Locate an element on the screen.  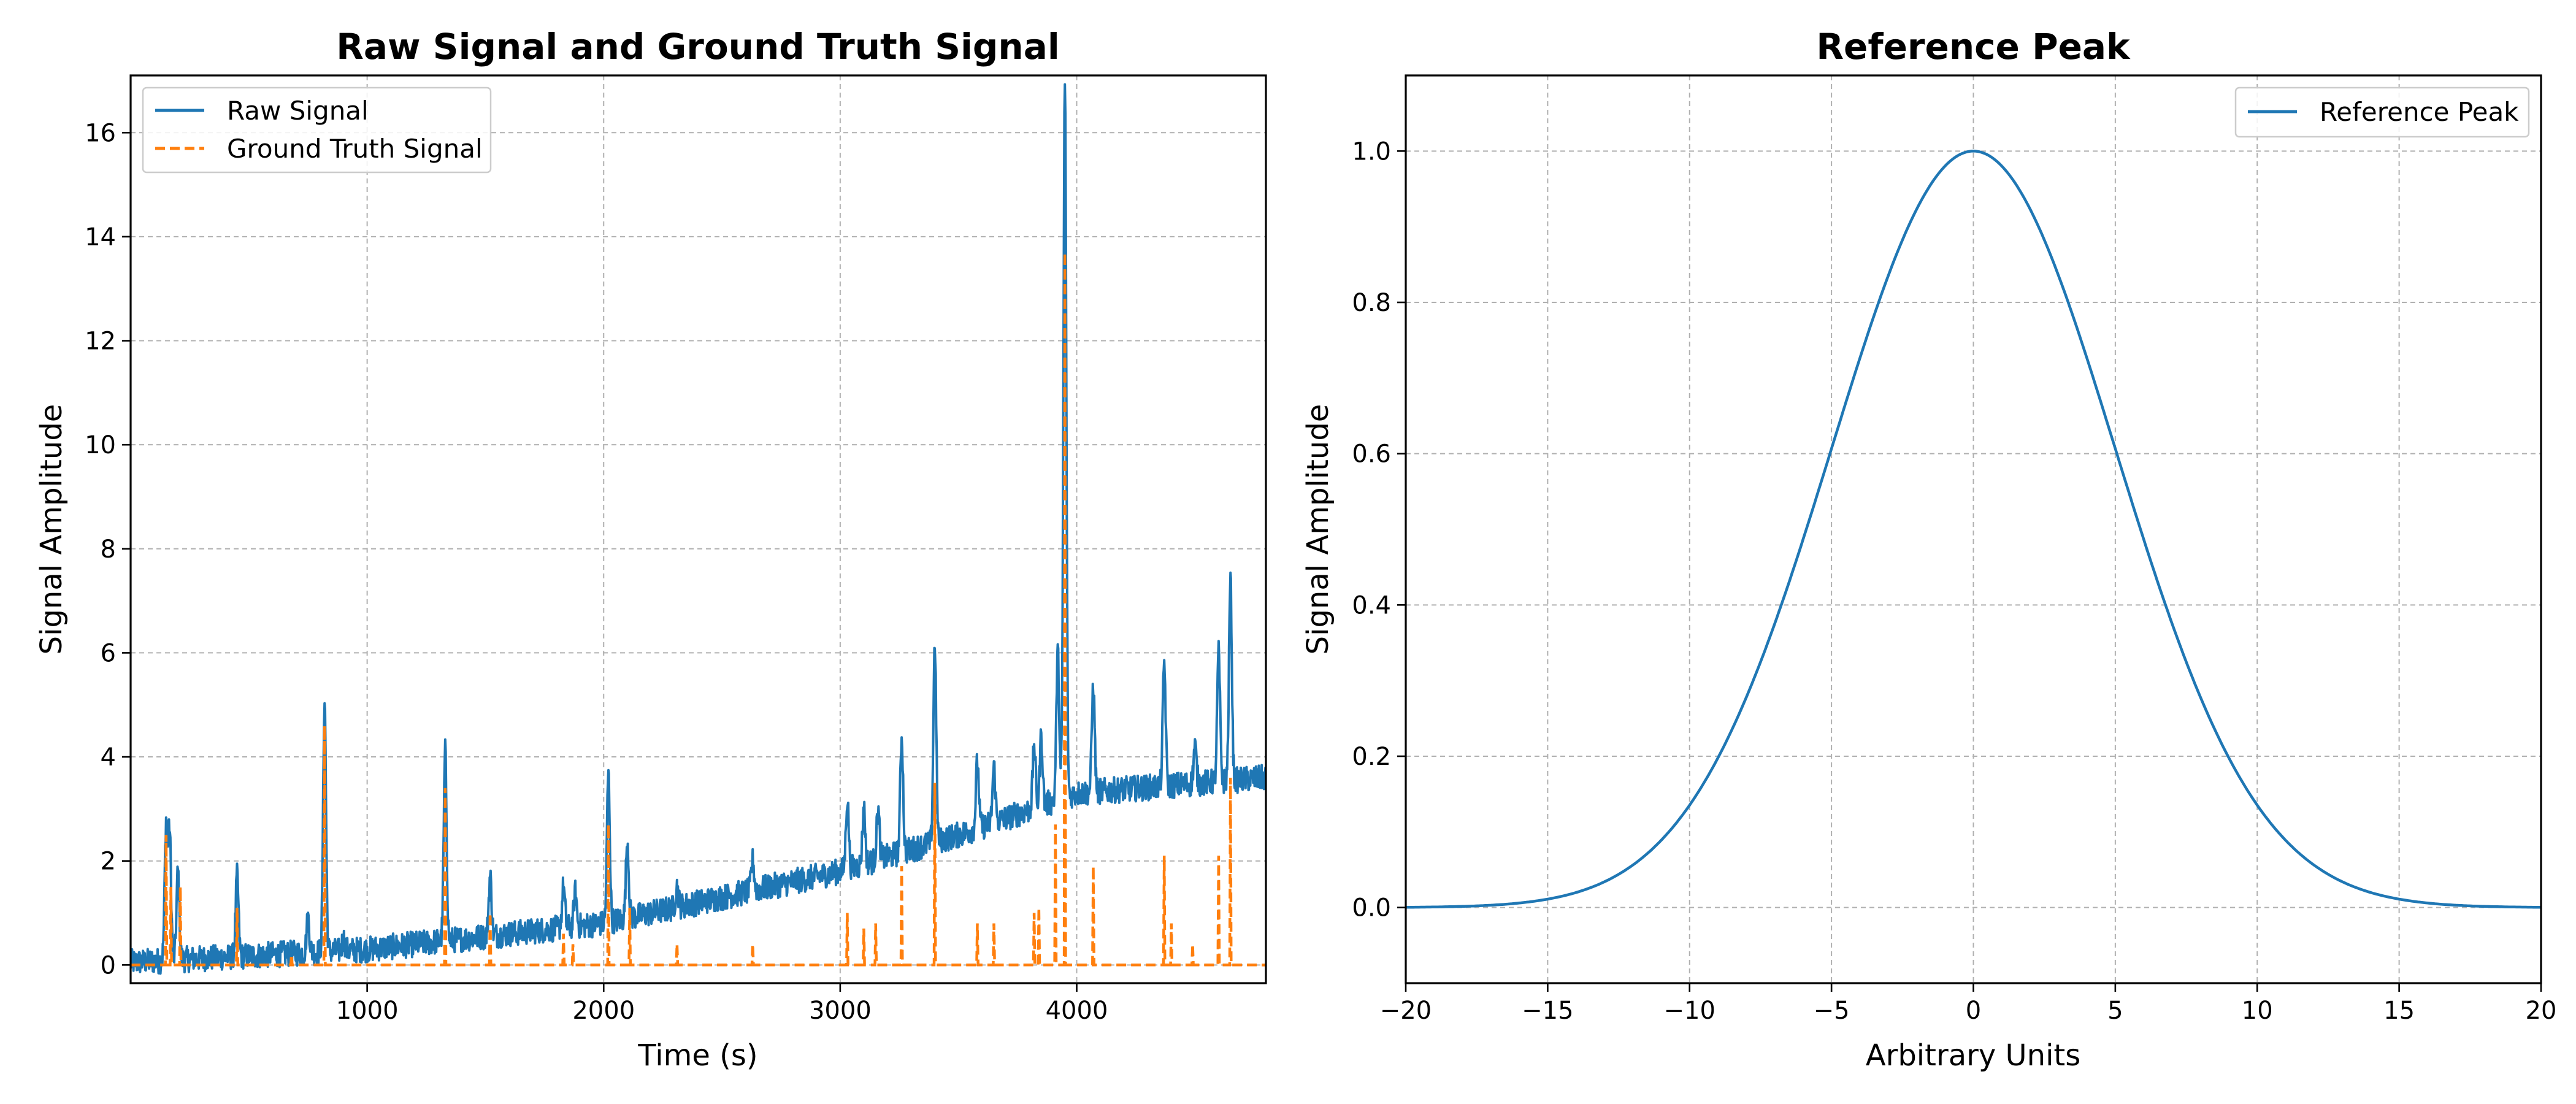
right-chart-title: Reference Peak is located at coordinates (1973, 46).